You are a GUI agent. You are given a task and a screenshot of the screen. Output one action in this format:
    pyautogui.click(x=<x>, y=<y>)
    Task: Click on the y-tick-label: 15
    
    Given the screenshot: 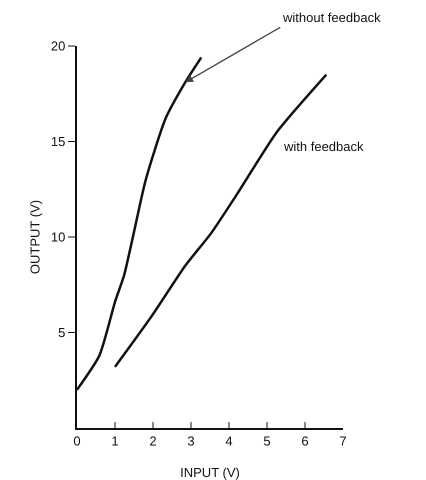 What is the action you would take?
    pyautogui.click(x=58, y=142)
    